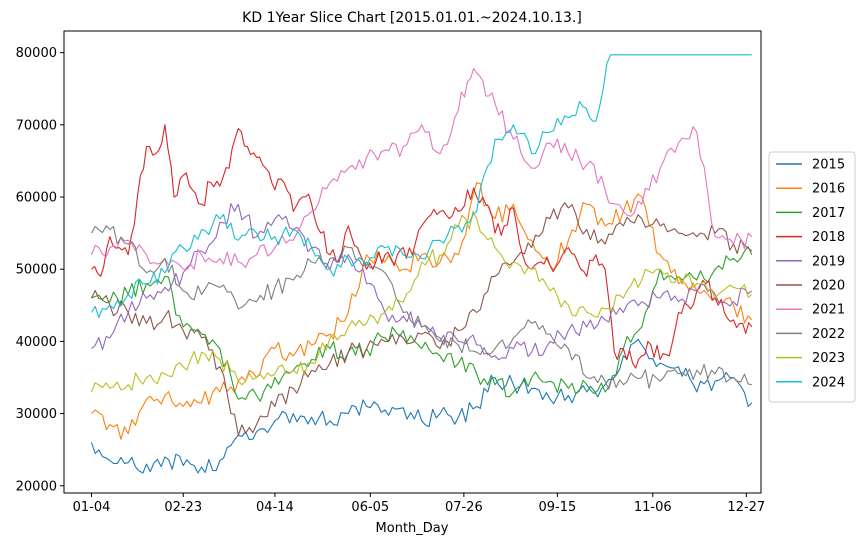 The height and width of the screenshot is (545, 863). What do you see at coordinates (36, 198) in the screenshot?
I see `y-tick-label: 60000` at bounding box center [36, 198].